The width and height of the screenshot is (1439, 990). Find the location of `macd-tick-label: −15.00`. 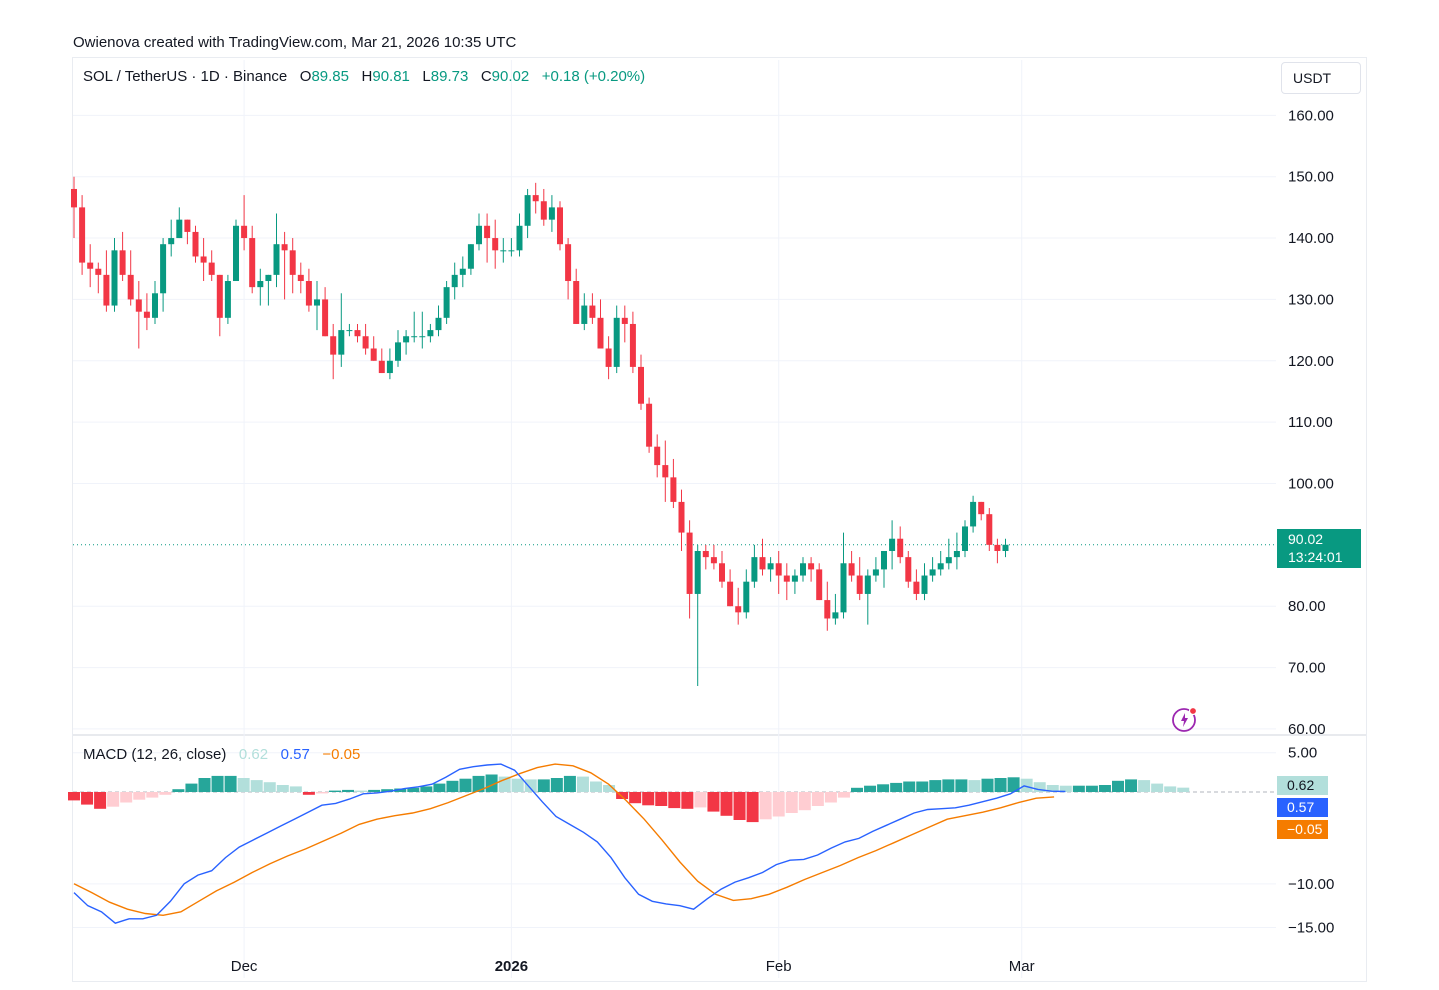

macd-tick-label: −15.00 is located at coordinates (1311, 928).